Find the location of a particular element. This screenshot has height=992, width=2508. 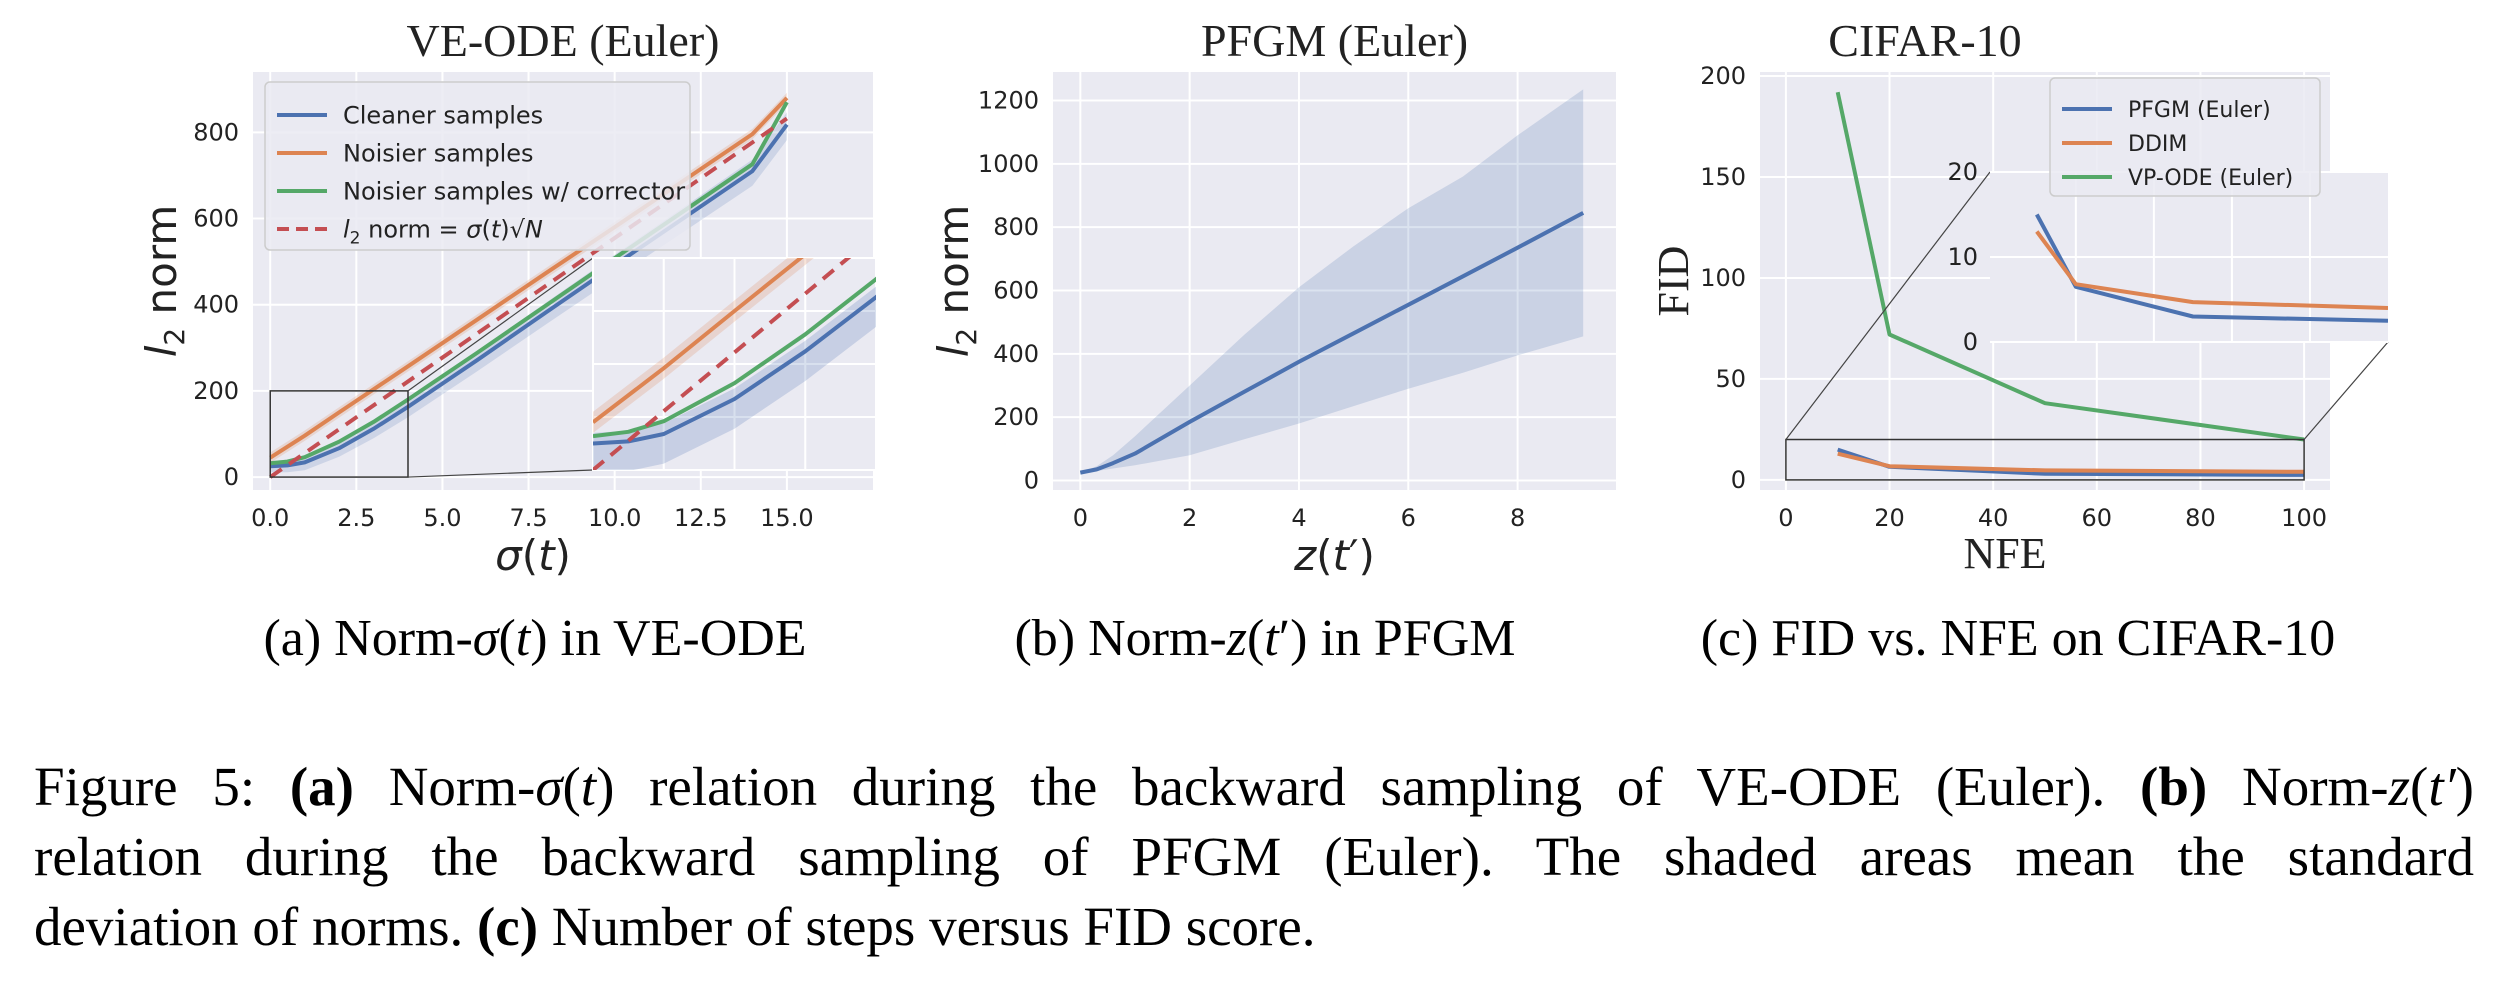

panel-c-ytick-label: 100 is located at coordinates (1723, 278).